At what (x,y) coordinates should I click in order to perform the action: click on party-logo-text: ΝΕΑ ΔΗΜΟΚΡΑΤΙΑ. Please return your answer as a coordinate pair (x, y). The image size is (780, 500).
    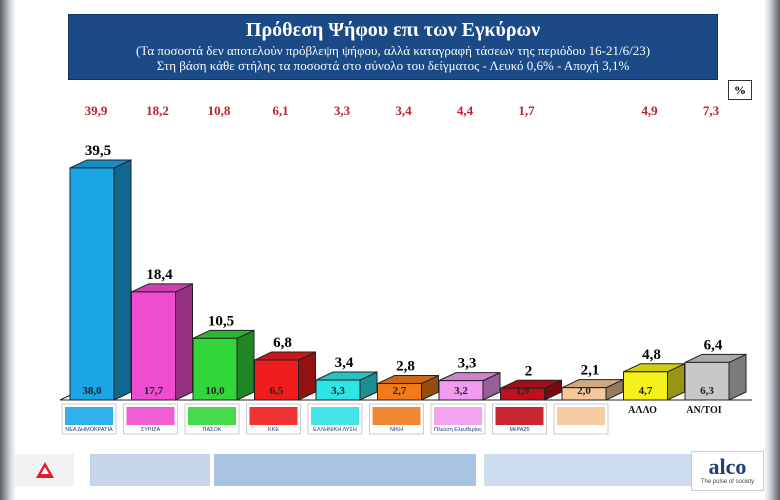
    Looking at the image, I should click on (89, 430).